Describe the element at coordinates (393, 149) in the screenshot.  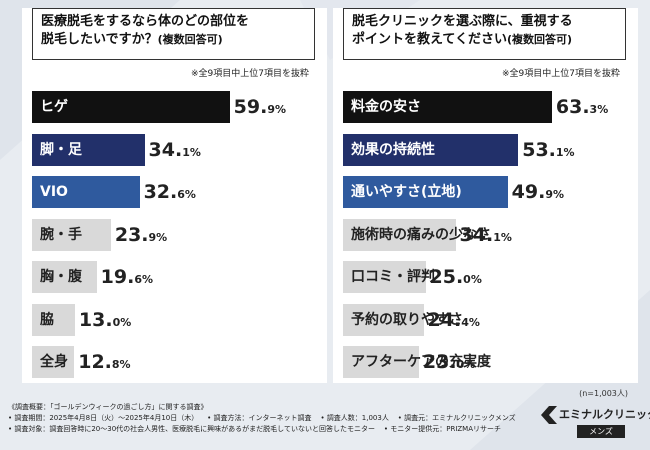
I see `right-bar-label-1: 効果の持続性` at that location.